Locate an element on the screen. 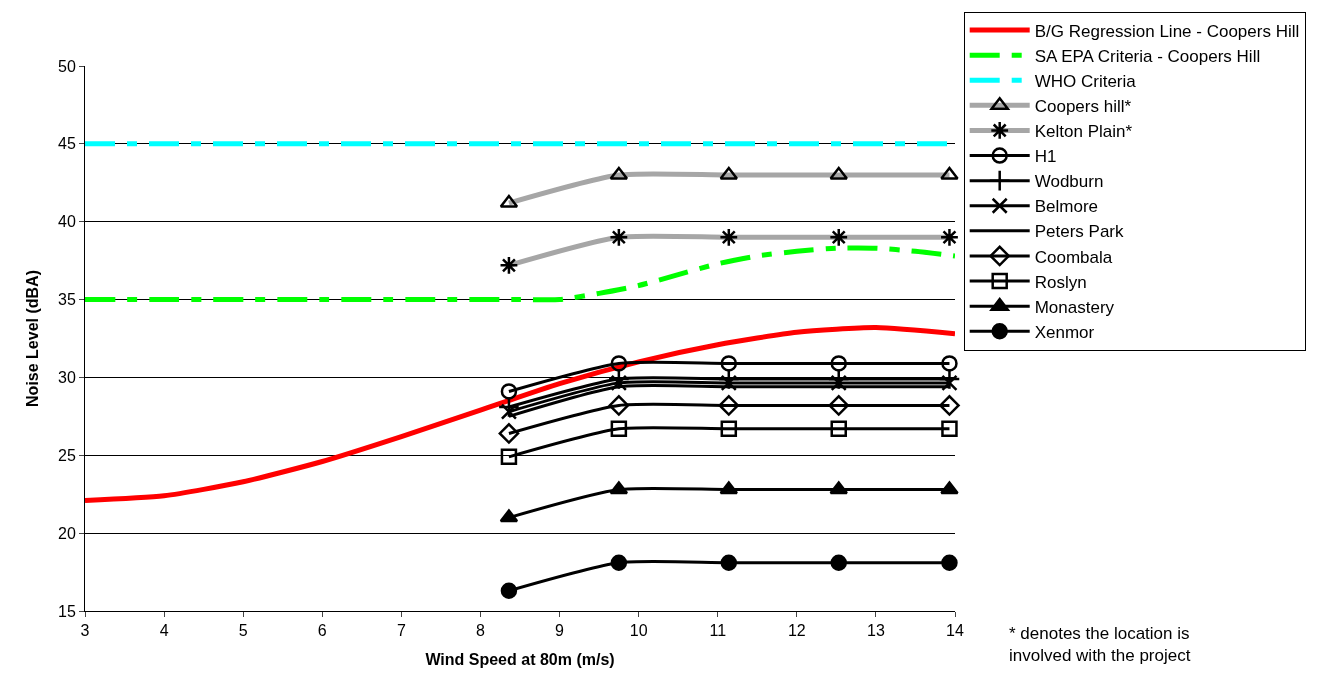  text: * denotes the location is involved with the project is located at coordinates (1100, 645).